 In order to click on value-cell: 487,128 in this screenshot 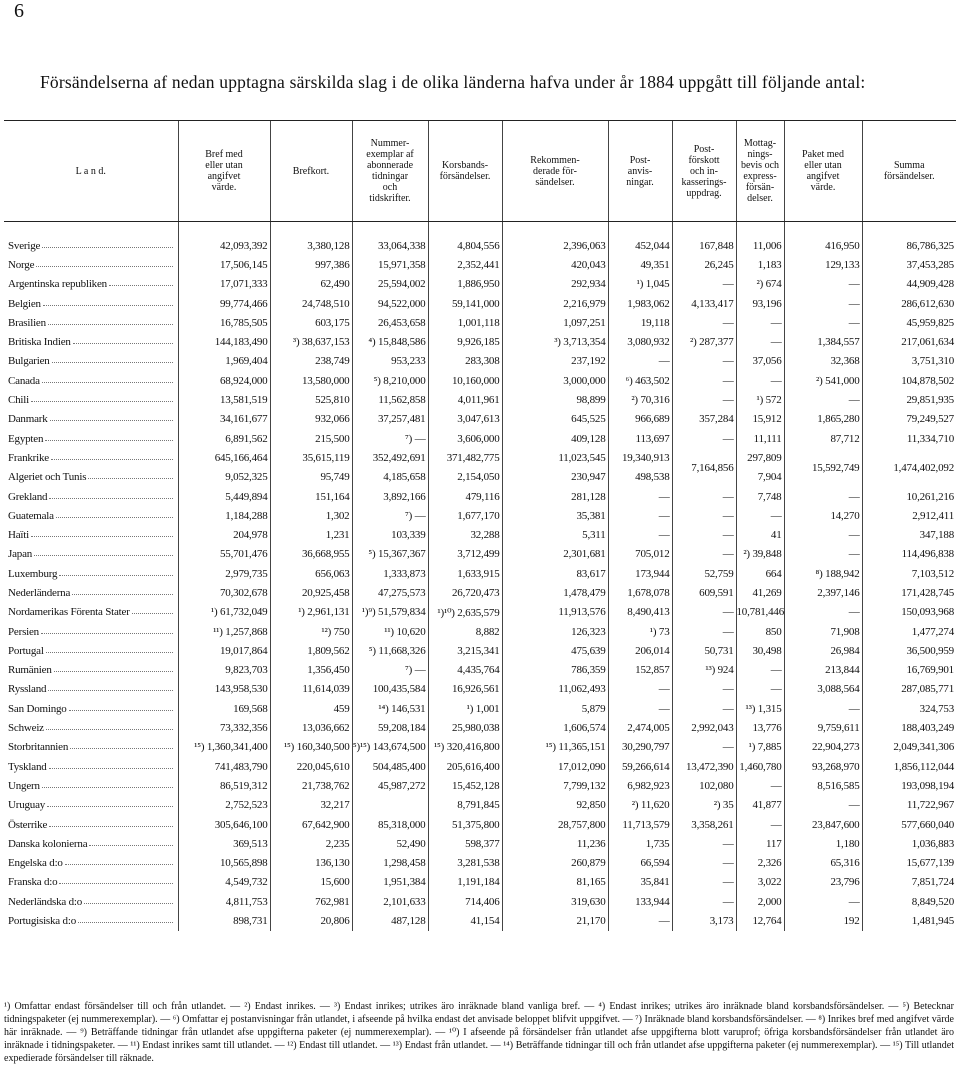, I will do `click(389, 921)`.